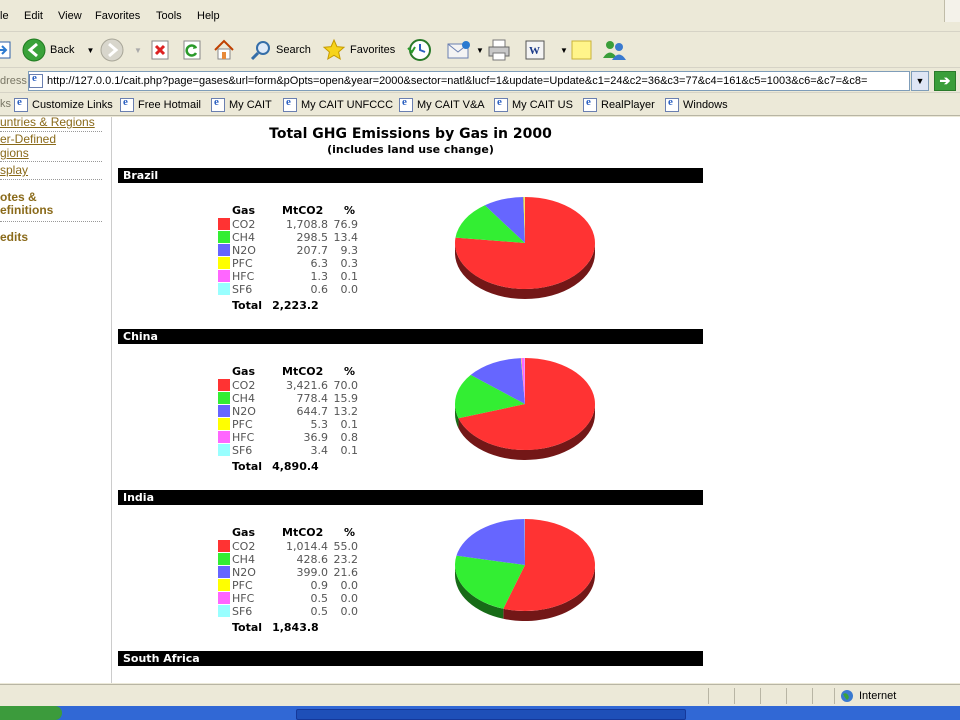 The image size is (960, 720). I want to click on start-button, so click(31, 713).